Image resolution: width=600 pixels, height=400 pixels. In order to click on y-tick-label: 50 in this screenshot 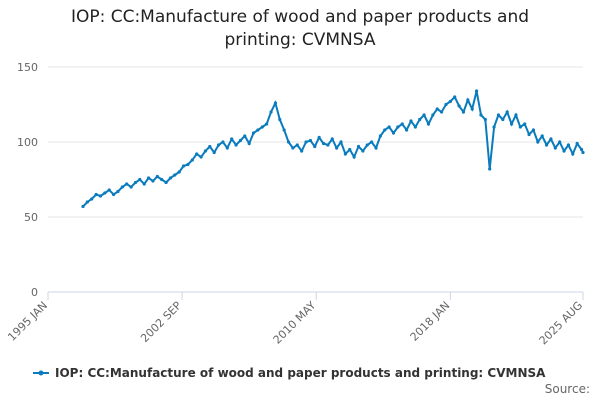, I will do `click(31, 217)`.